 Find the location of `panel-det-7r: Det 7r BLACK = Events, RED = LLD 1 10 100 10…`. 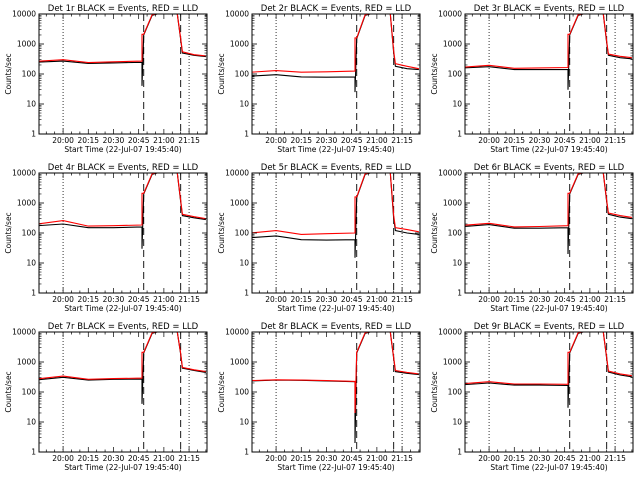

panel-det-7r: Det 7r BLACK = Events, RED = LLD 1 10 100 10… is located at coordinates (106, 397).